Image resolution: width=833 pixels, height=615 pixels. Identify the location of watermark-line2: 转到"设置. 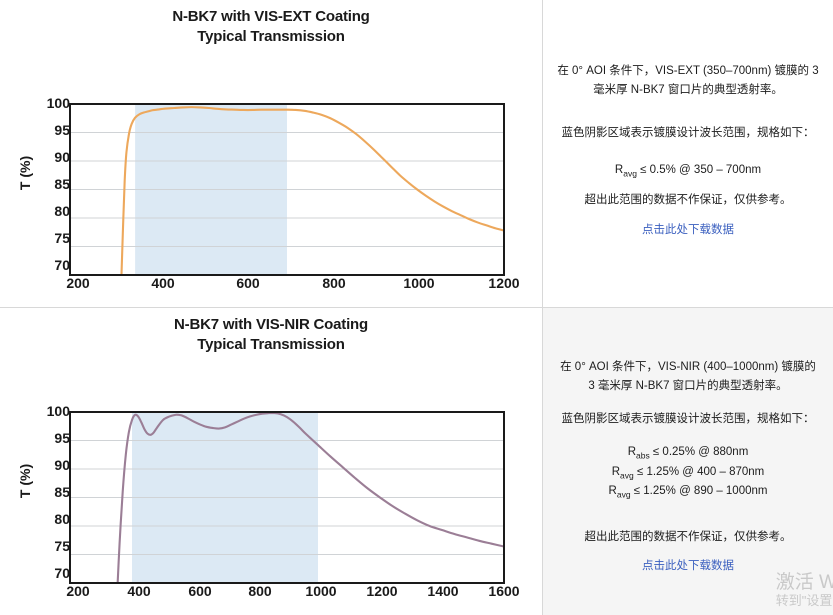
(804, 601).